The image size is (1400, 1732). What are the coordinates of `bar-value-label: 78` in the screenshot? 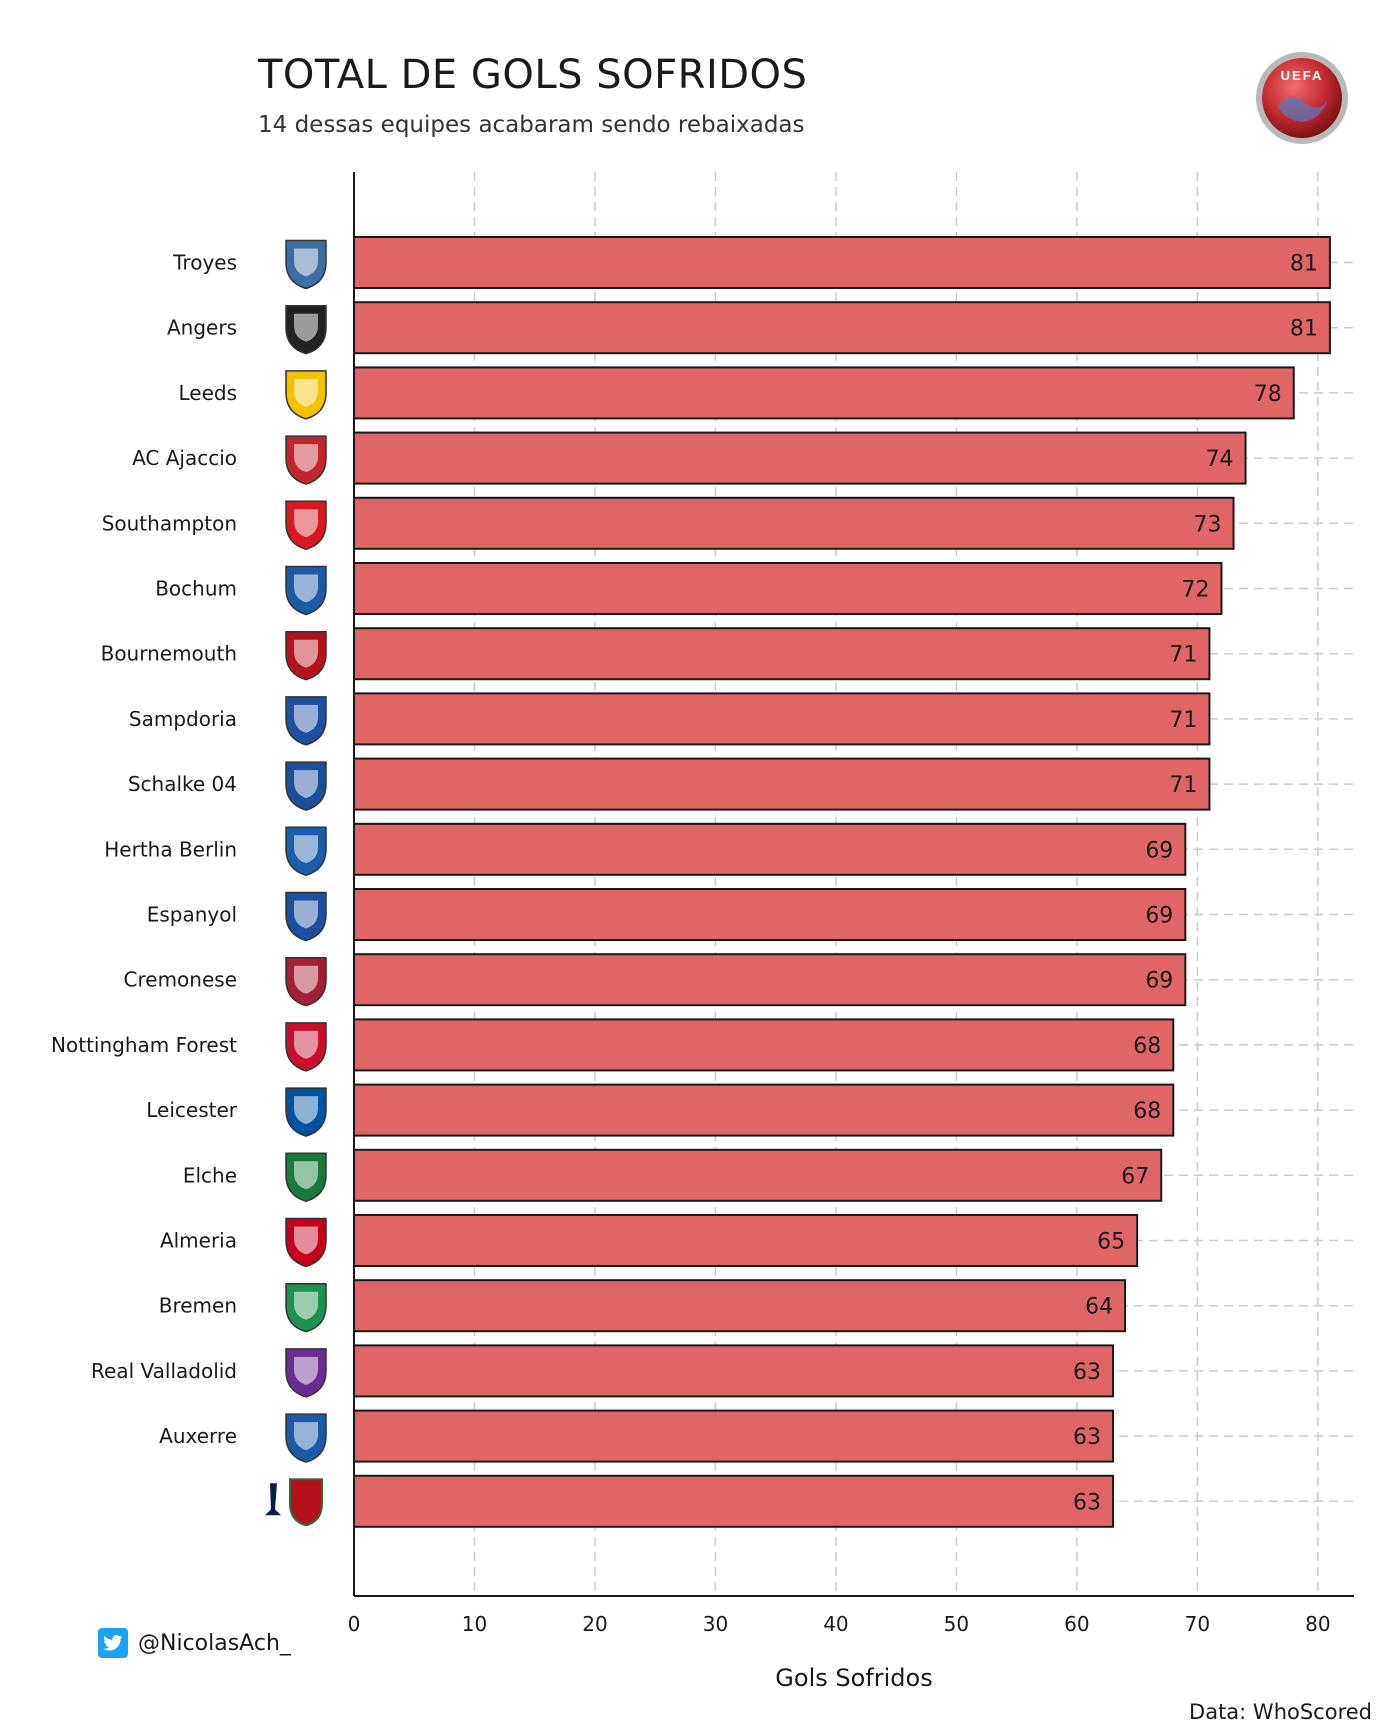 It's located at (1268, 394).